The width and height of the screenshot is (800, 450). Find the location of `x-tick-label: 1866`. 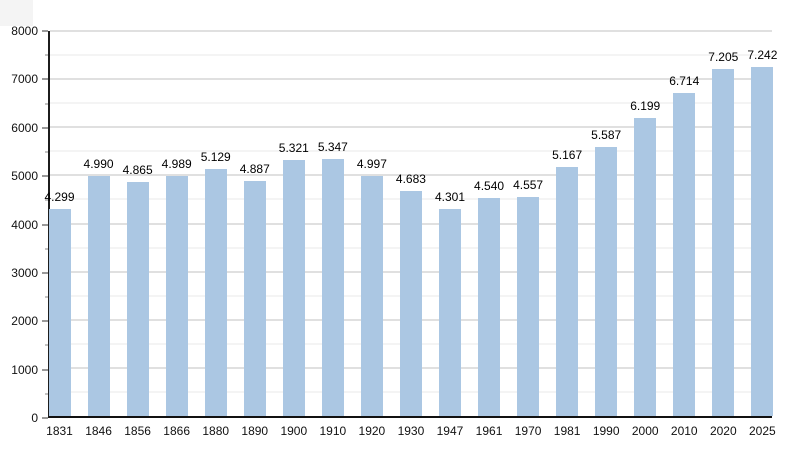

x-tick-label: 1866 is located at coordinates (177, 431).